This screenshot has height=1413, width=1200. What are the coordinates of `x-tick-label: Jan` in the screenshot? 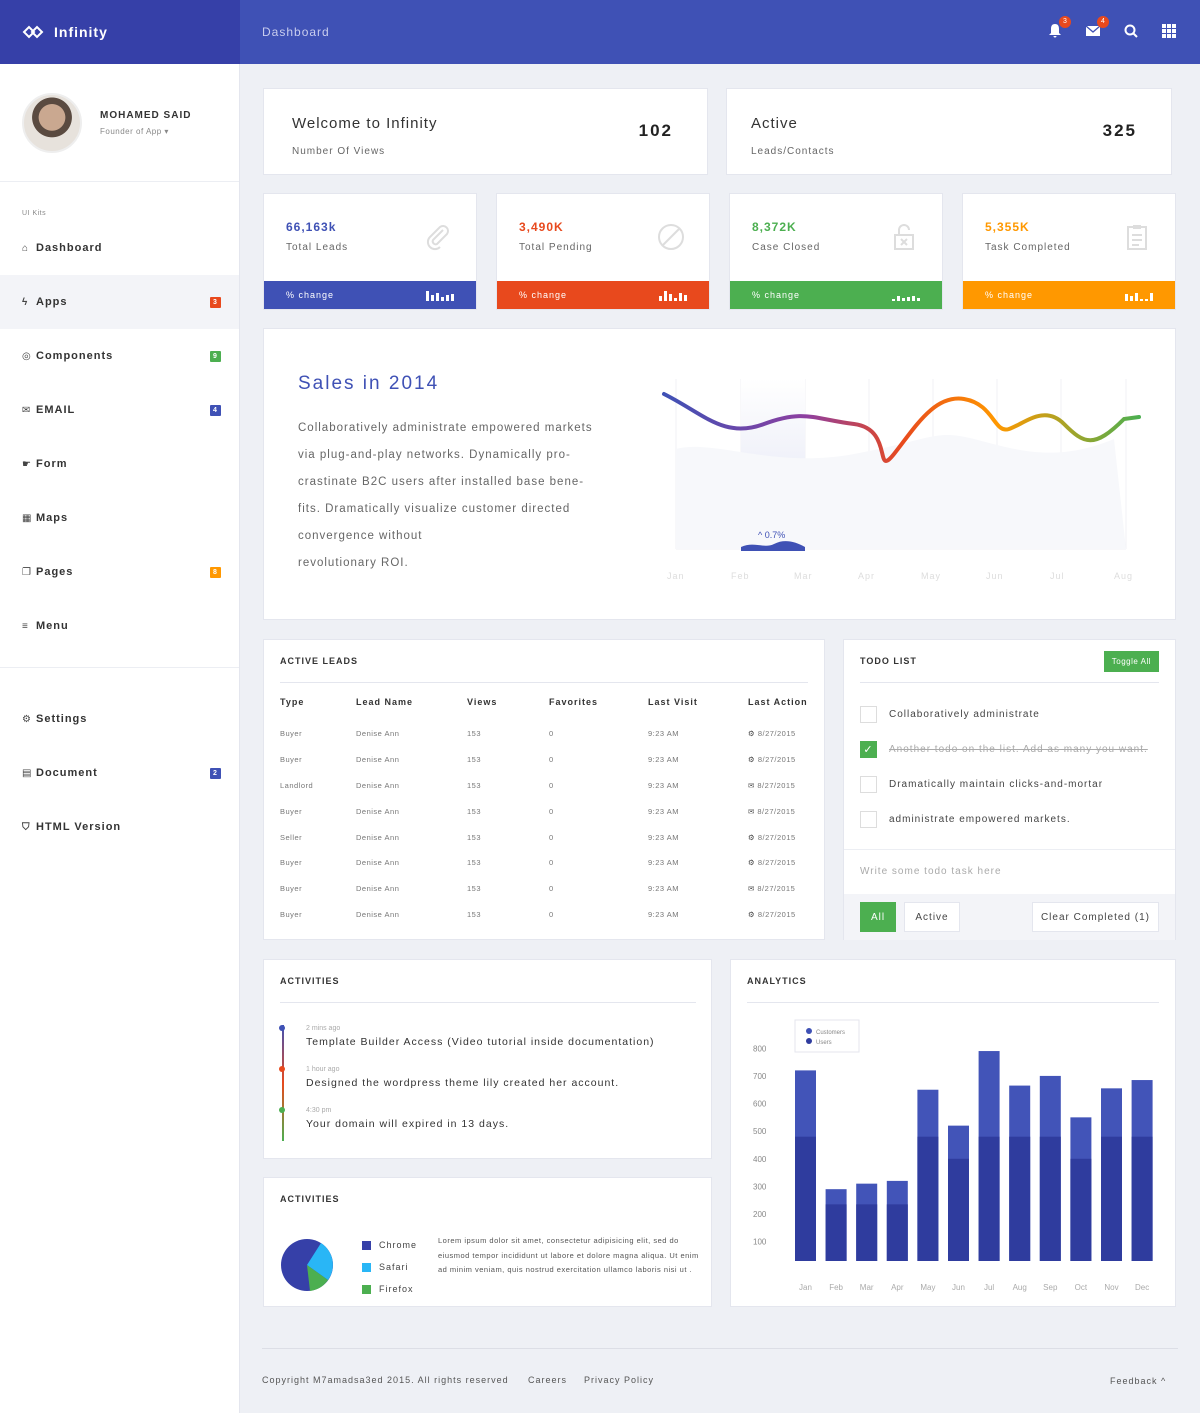 It's located at (805, 1287).